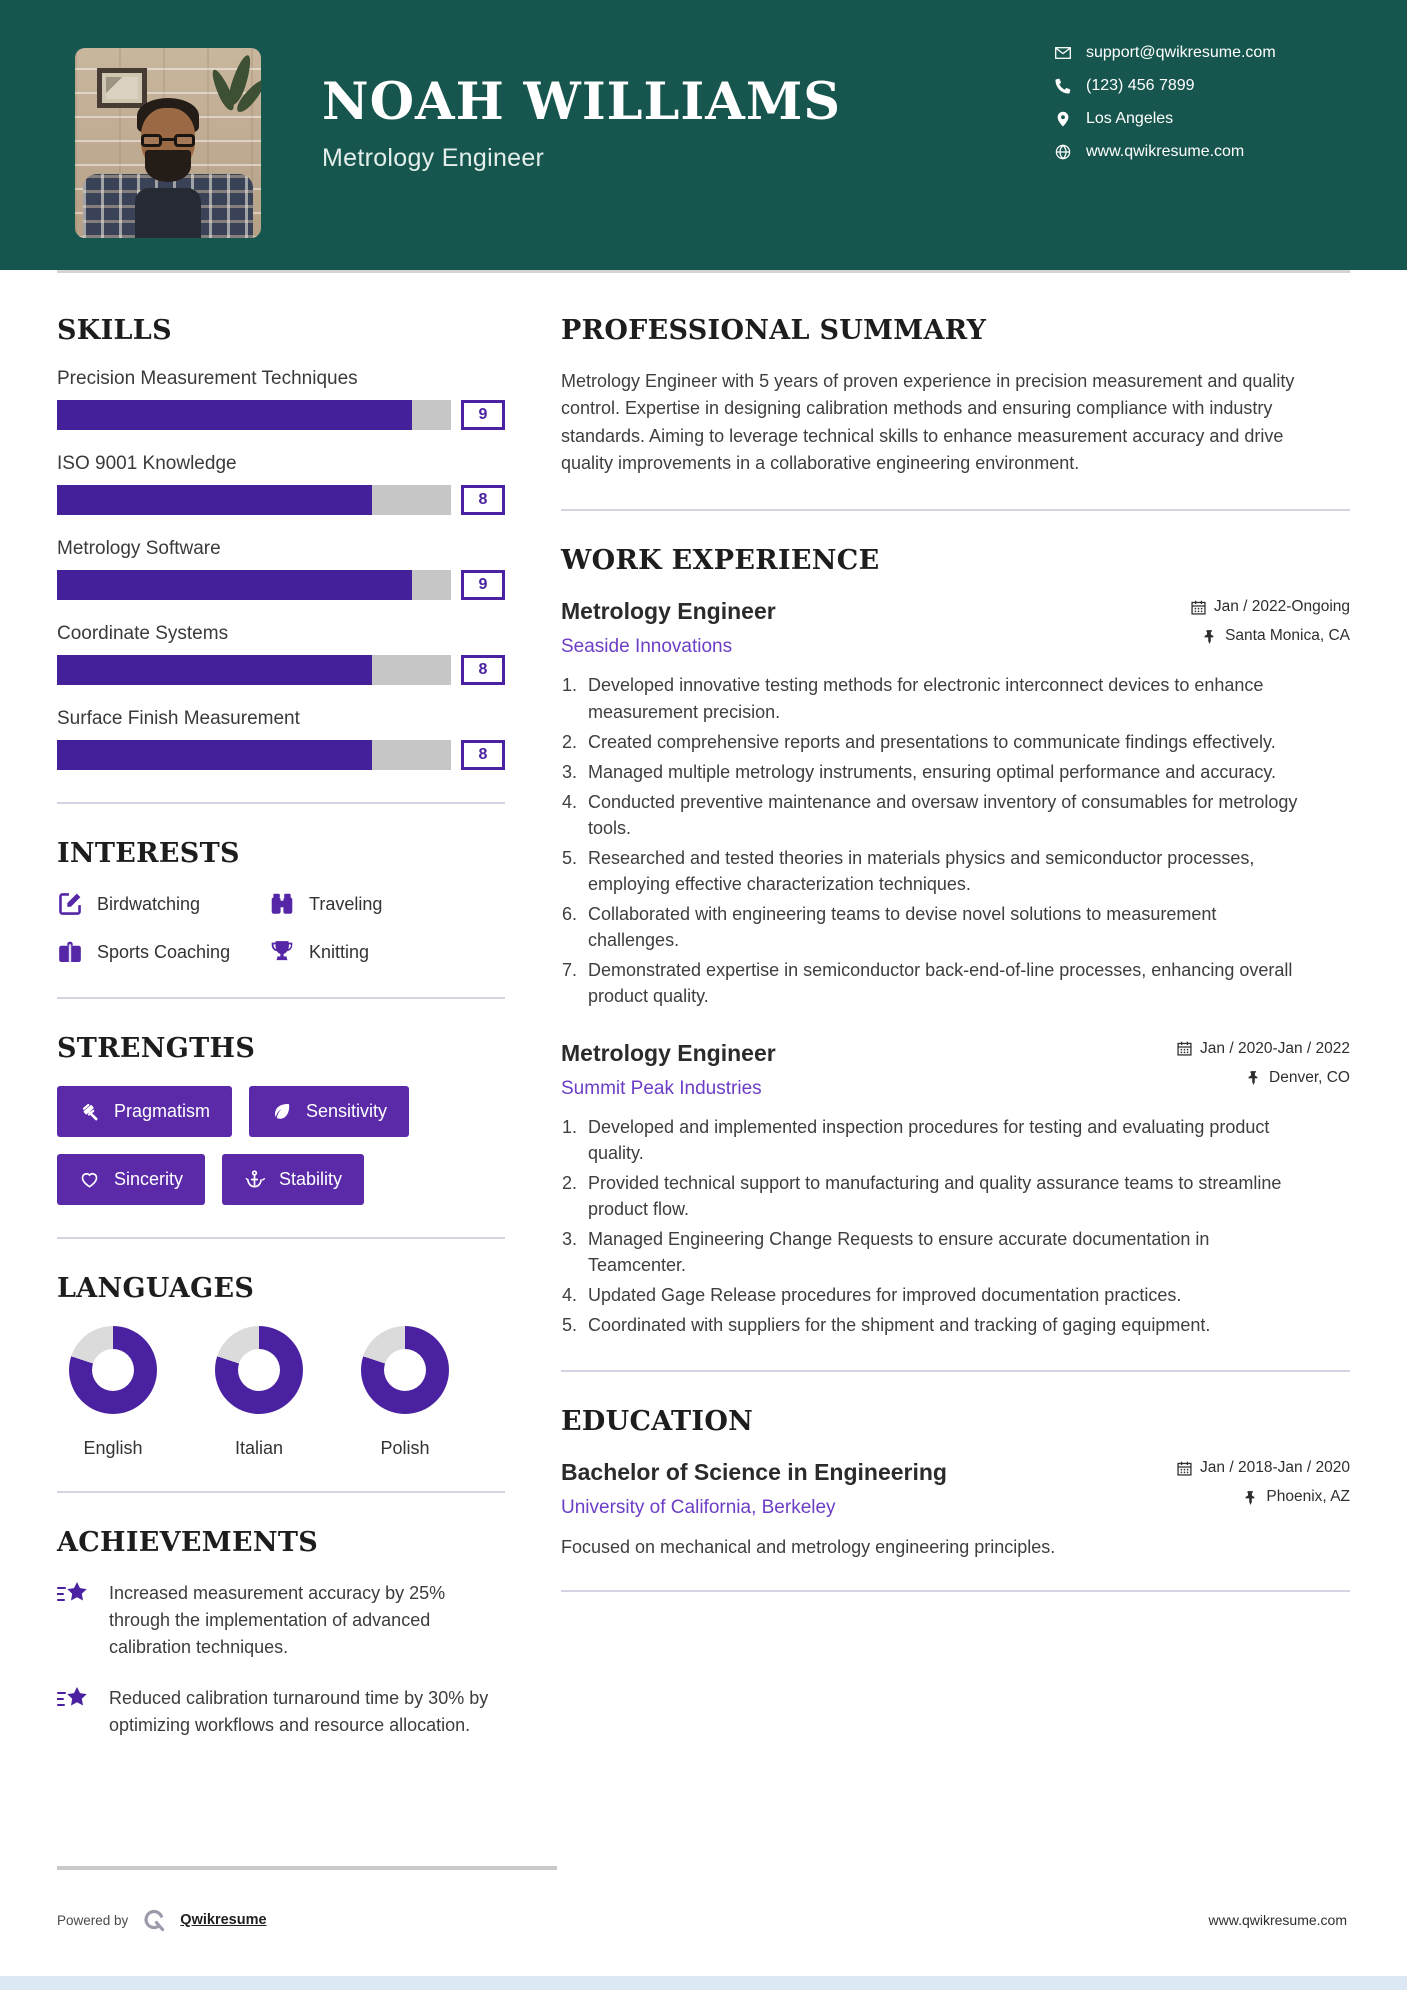 The width and height of the screenshot is (1407, 1990). I want to click on strength-label: Sensitivity, so click(347, 1111).